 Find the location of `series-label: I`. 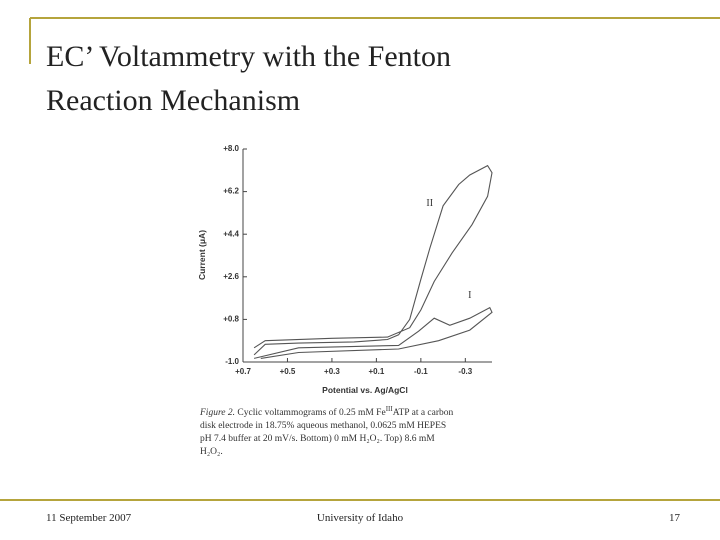

series-label: I is located at coordinates (469, 295).